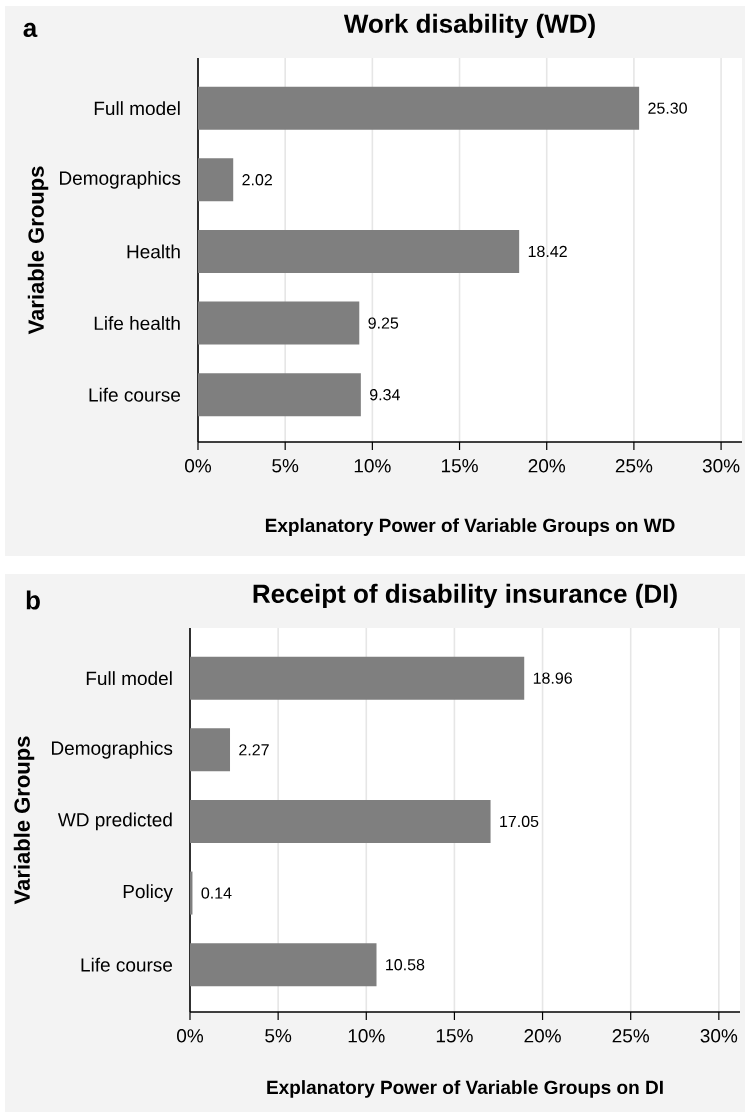  Describe the element at coordinates (153, 251) in the screenshot. I see `y-tick-label: Health` at that location.